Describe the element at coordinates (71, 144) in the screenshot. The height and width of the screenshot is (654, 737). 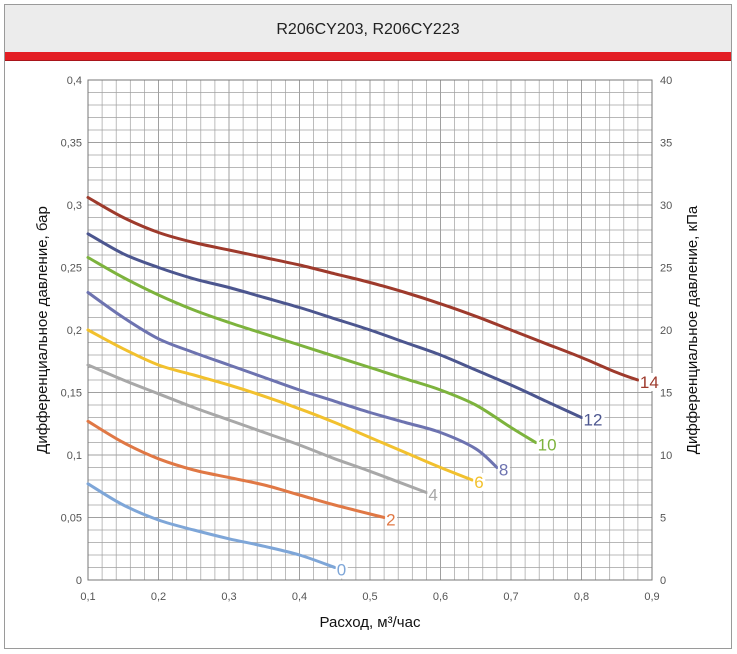
I see `y-left-tick-label: 0,35` at that location.